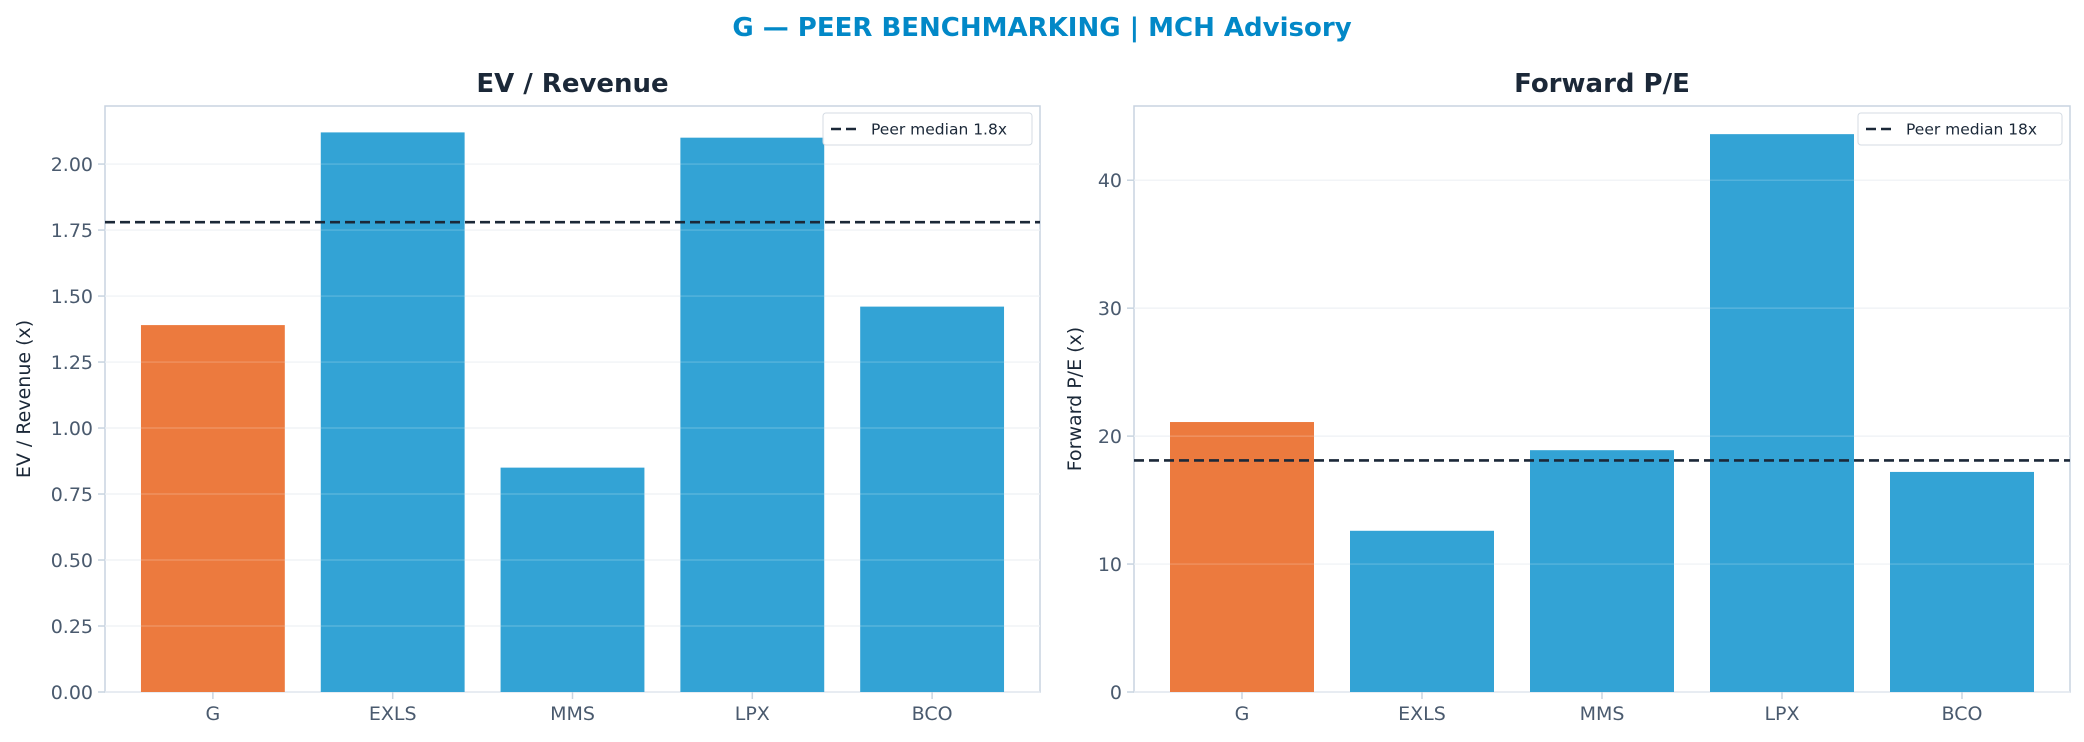 The width and height of the screenshot is (2084, 742). I want to click on y-tick-label: 0.75, so click(72, 495).